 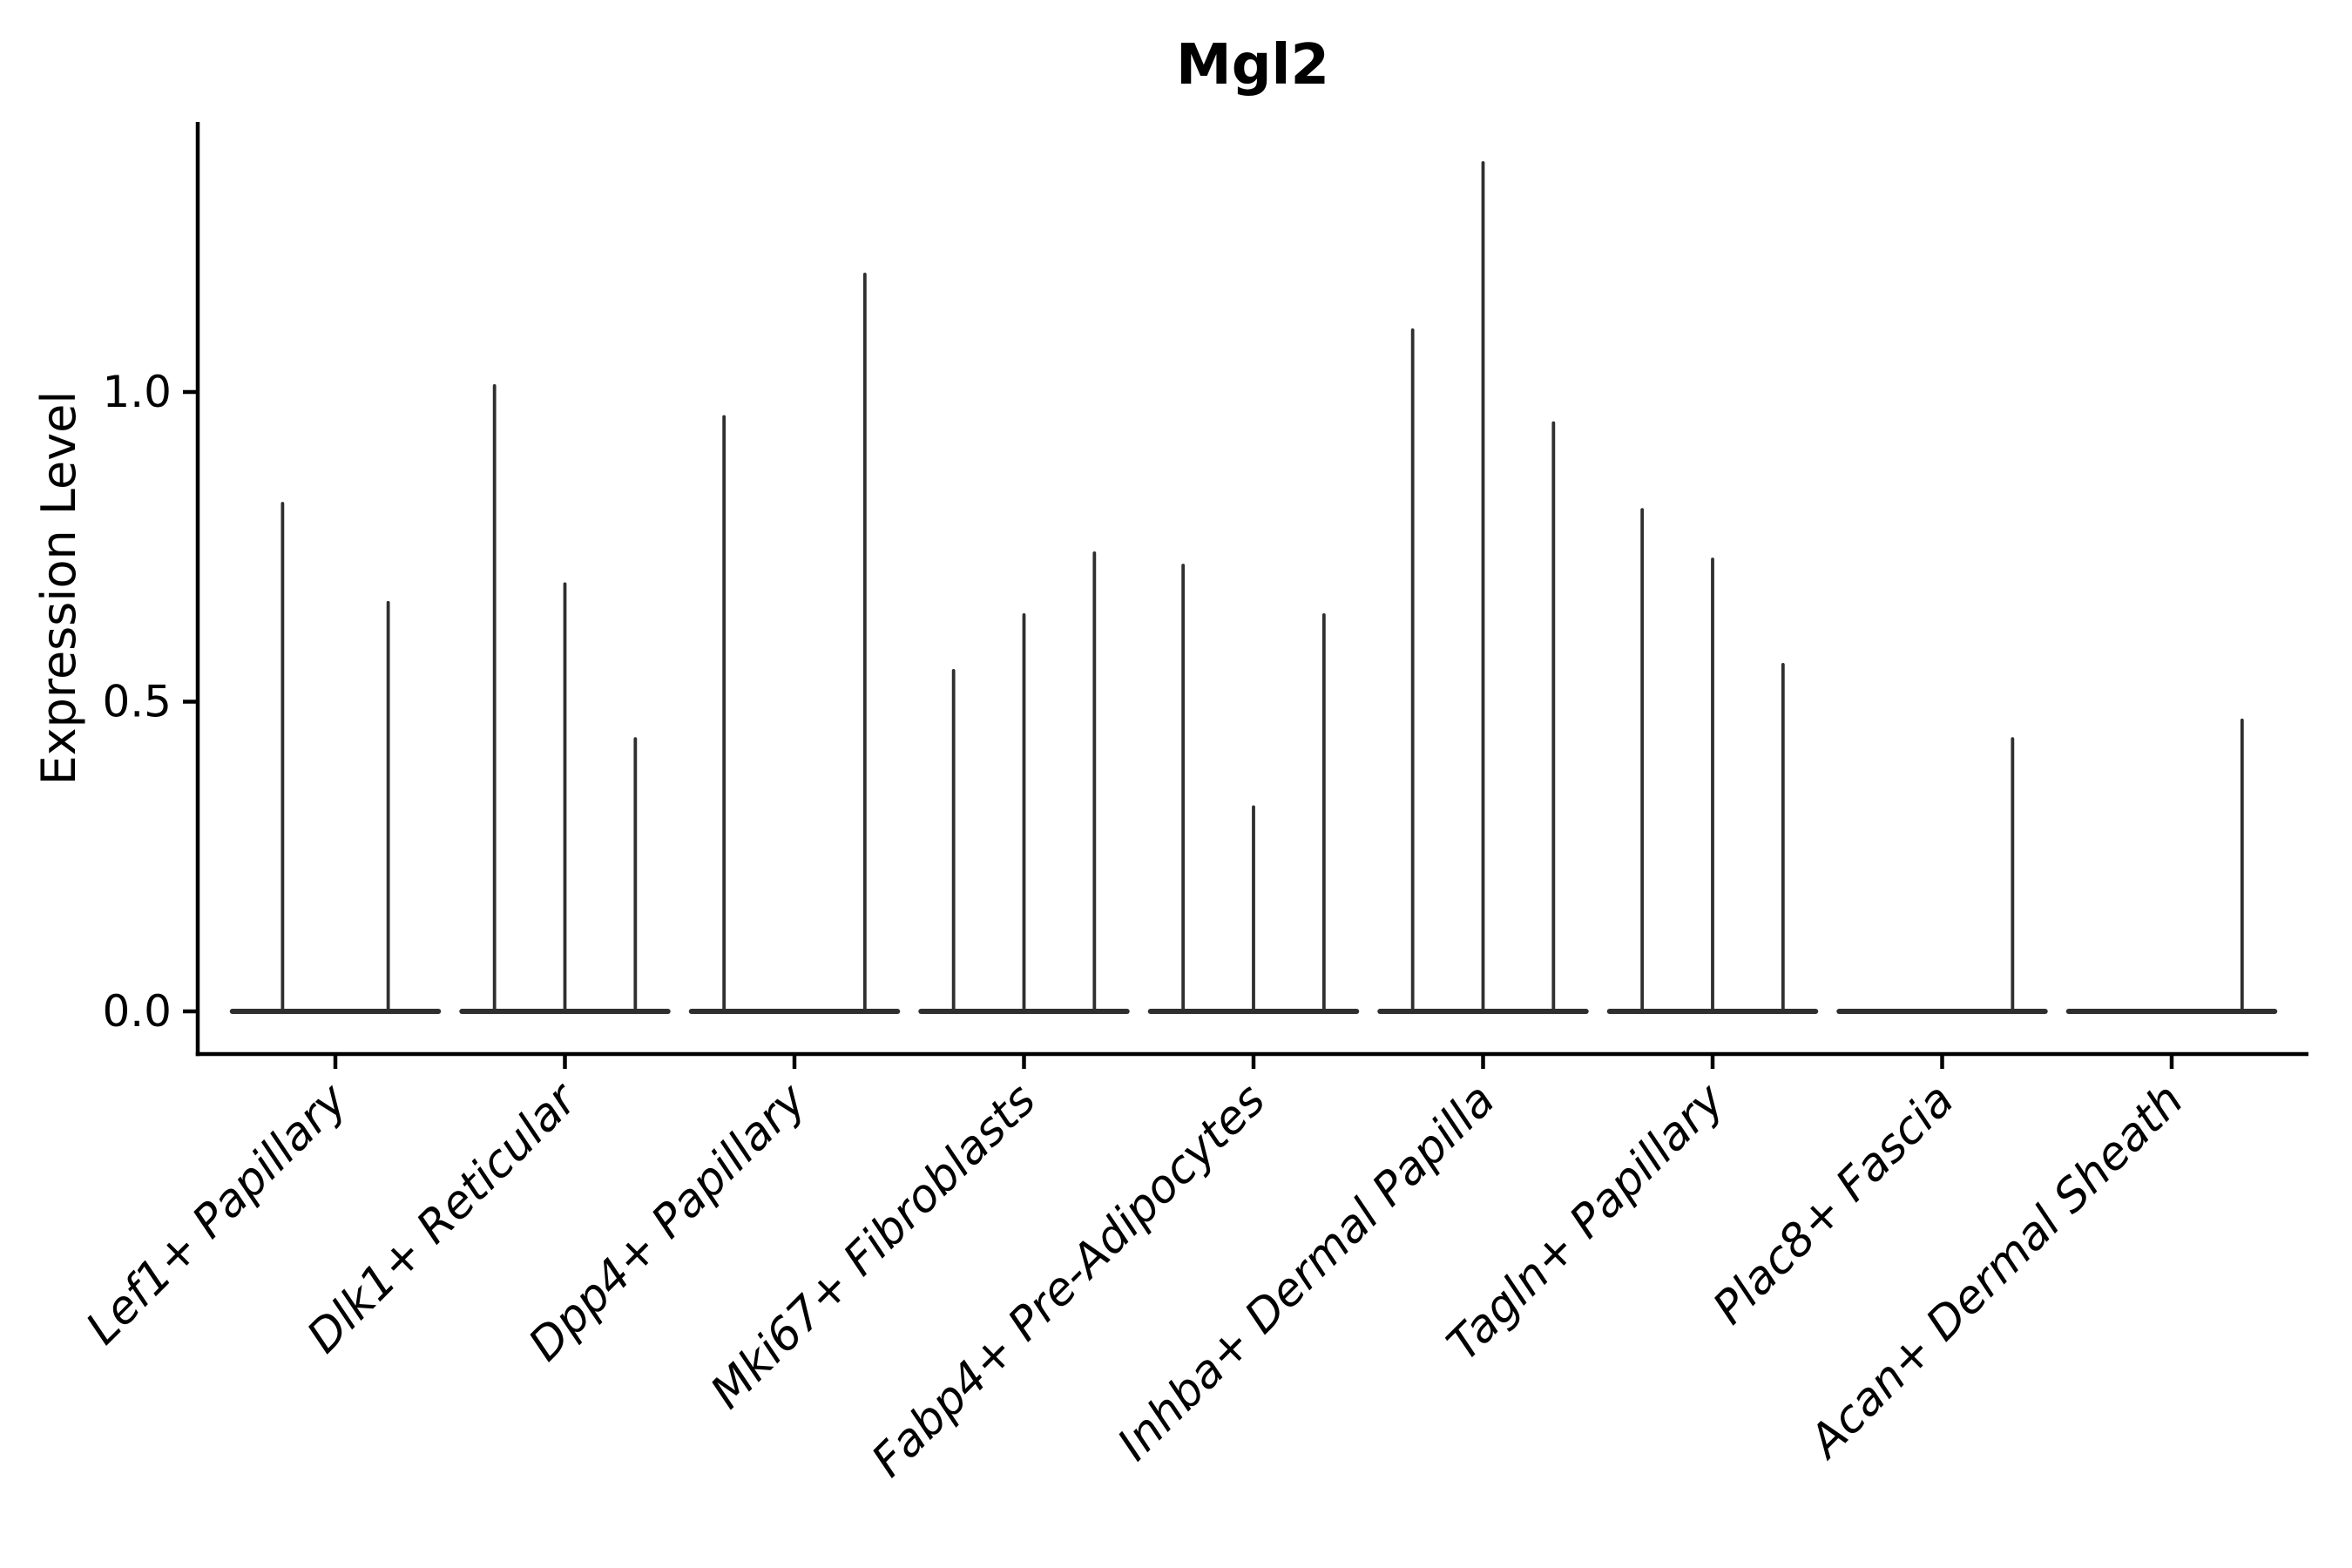 I want to click on y-tick-label: 0.5, so click(x=137, y=702).